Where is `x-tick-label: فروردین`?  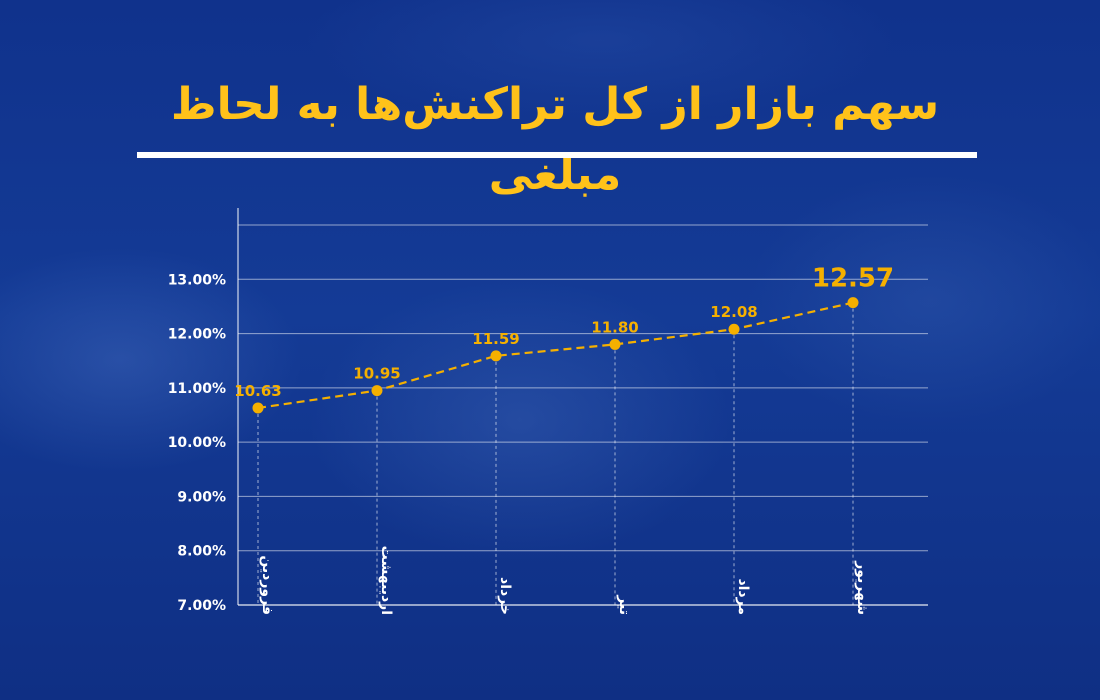 x-tick-label: فروردین is located at coordinates (267, 585).